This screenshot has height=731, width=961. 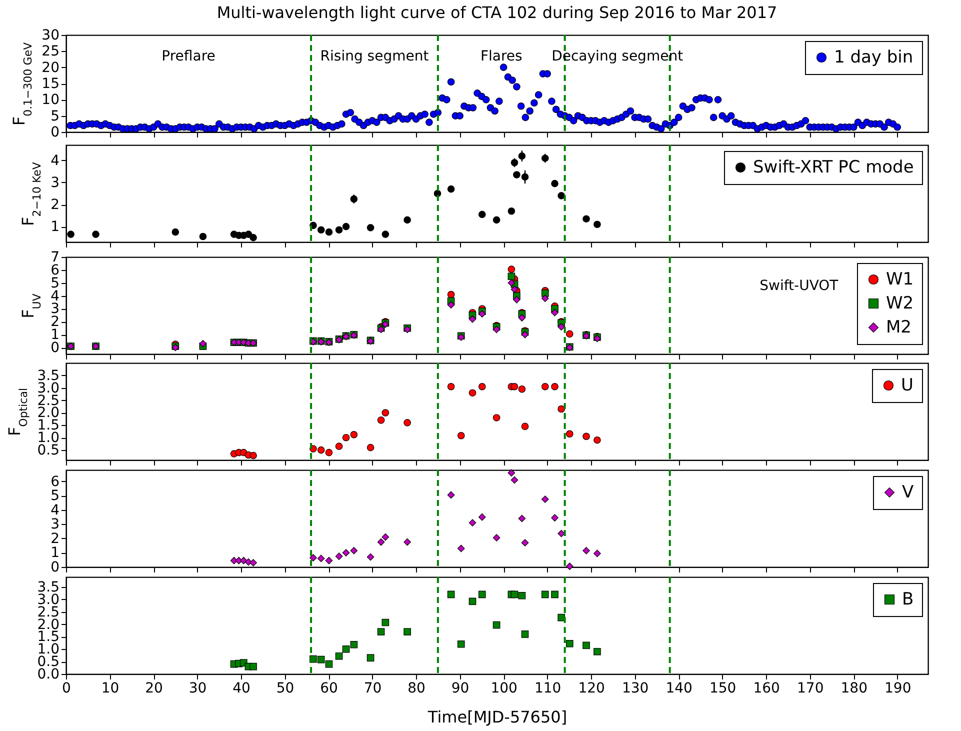 I want to click on x-tick-label: 190, so click(x=898, y=688).